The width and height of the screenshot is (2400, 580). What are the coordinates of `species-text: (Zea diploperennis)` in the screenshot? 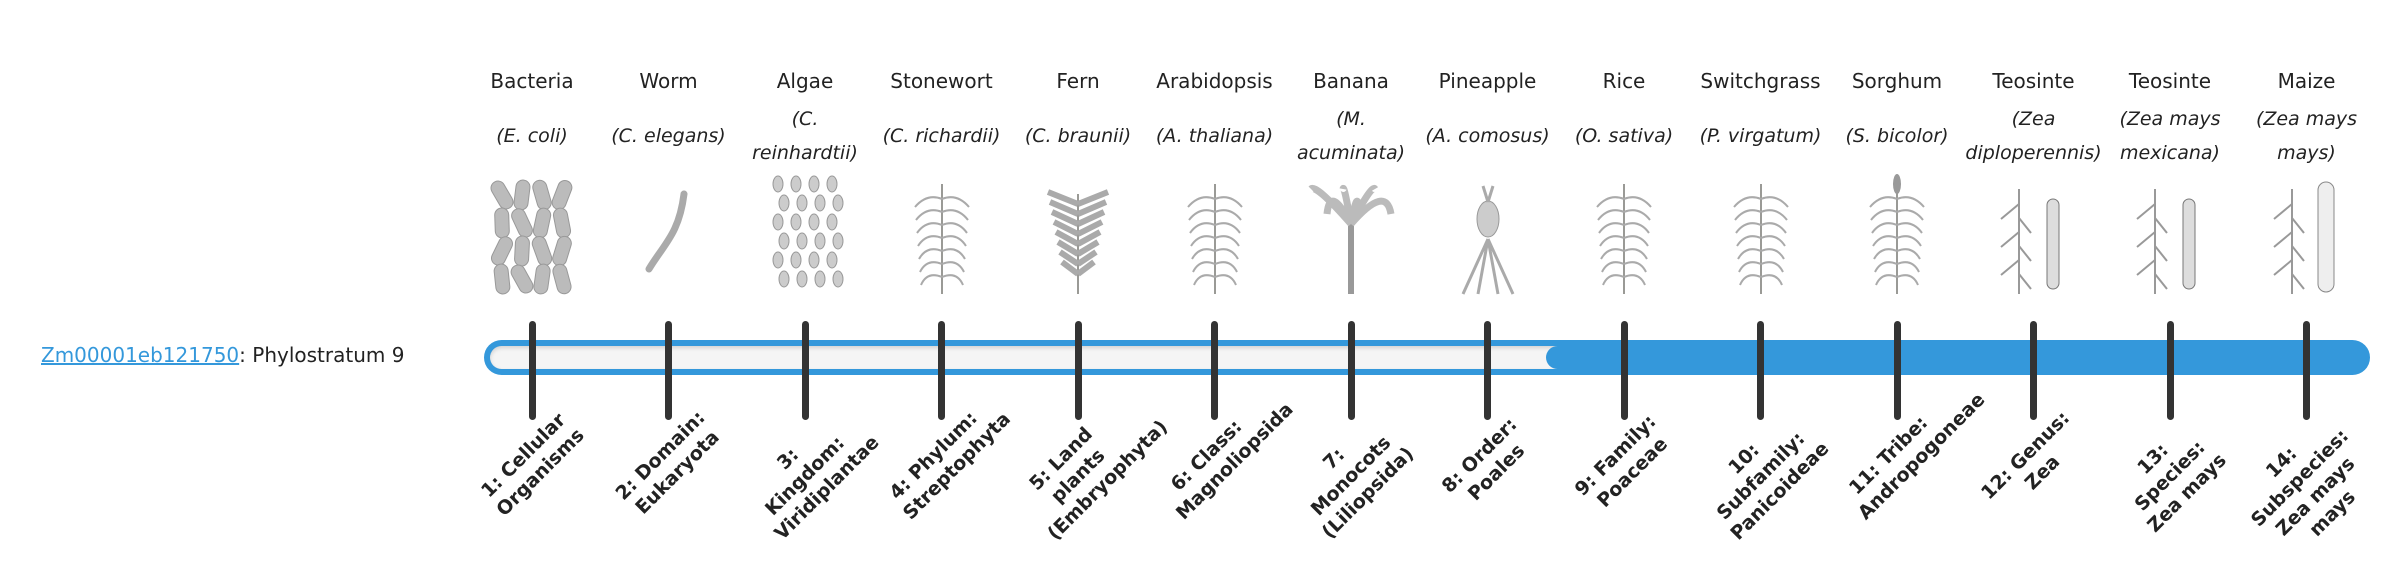 It's located at (2033, 136).